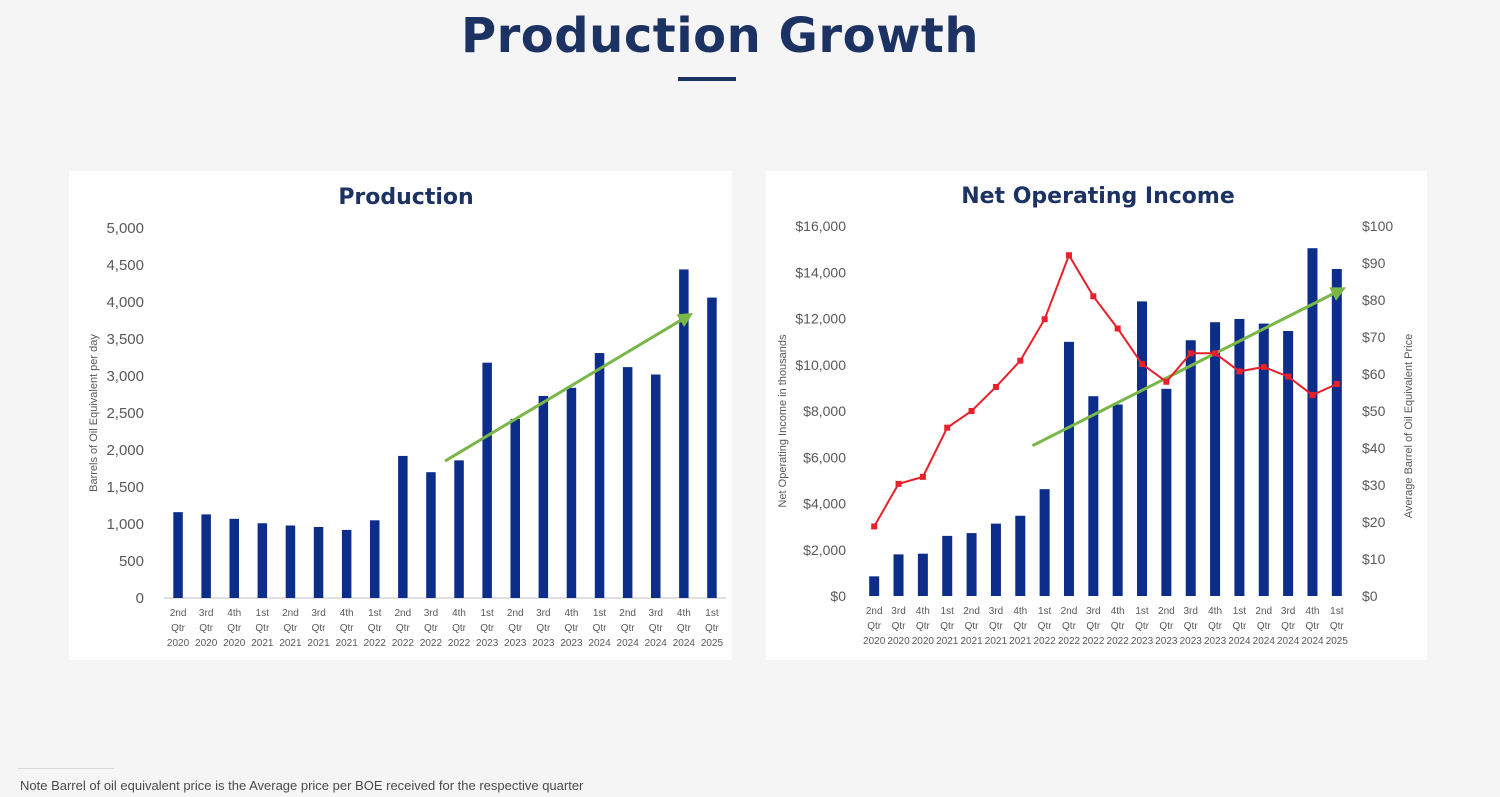 This screenshot has height=797, width=1500. Describe the element at coordinates (1374, 485) in the screenshot. I see `y2-tick-label: $30` at that location.